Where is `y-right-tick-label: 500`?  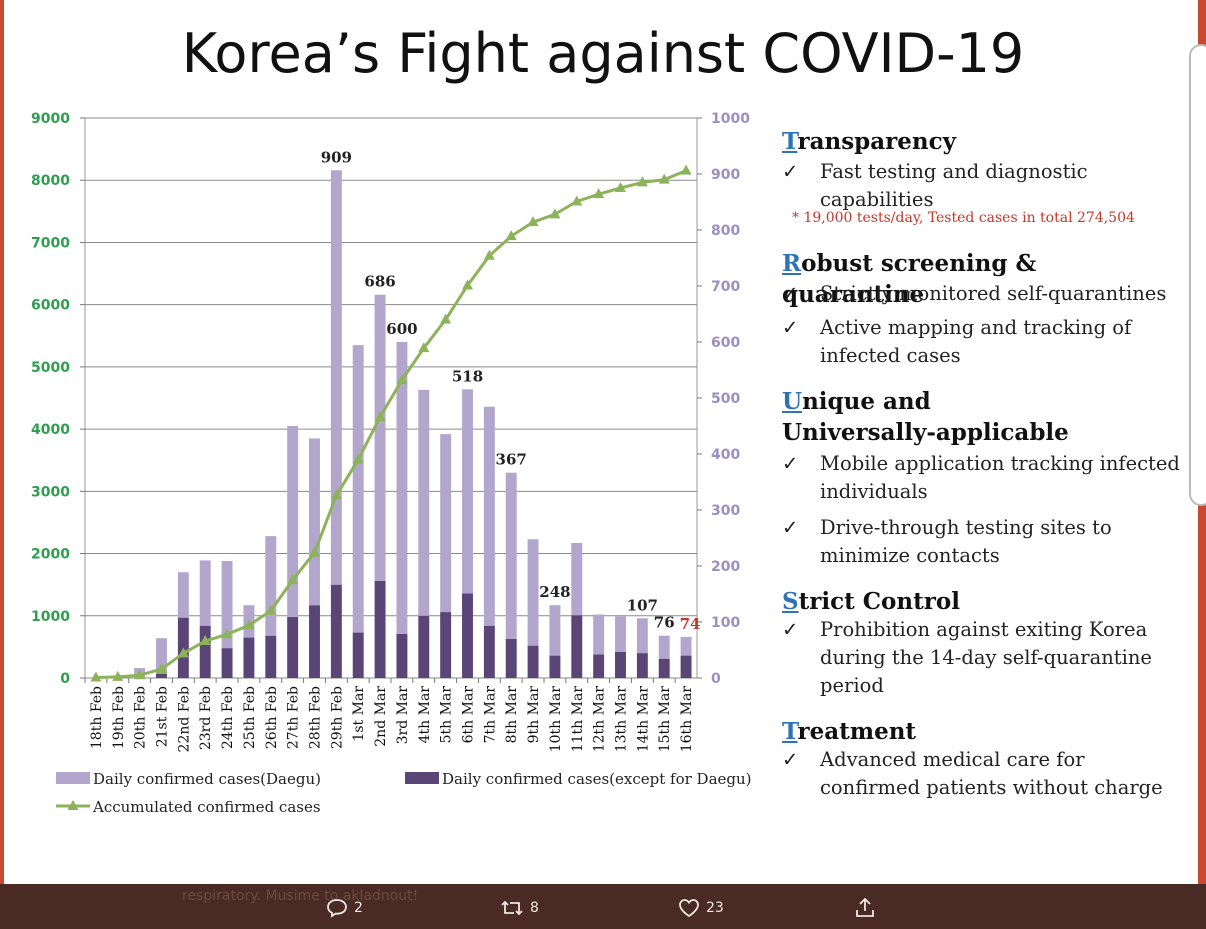
y-right-tick-label: 500 is located at coordinates (725, 399).